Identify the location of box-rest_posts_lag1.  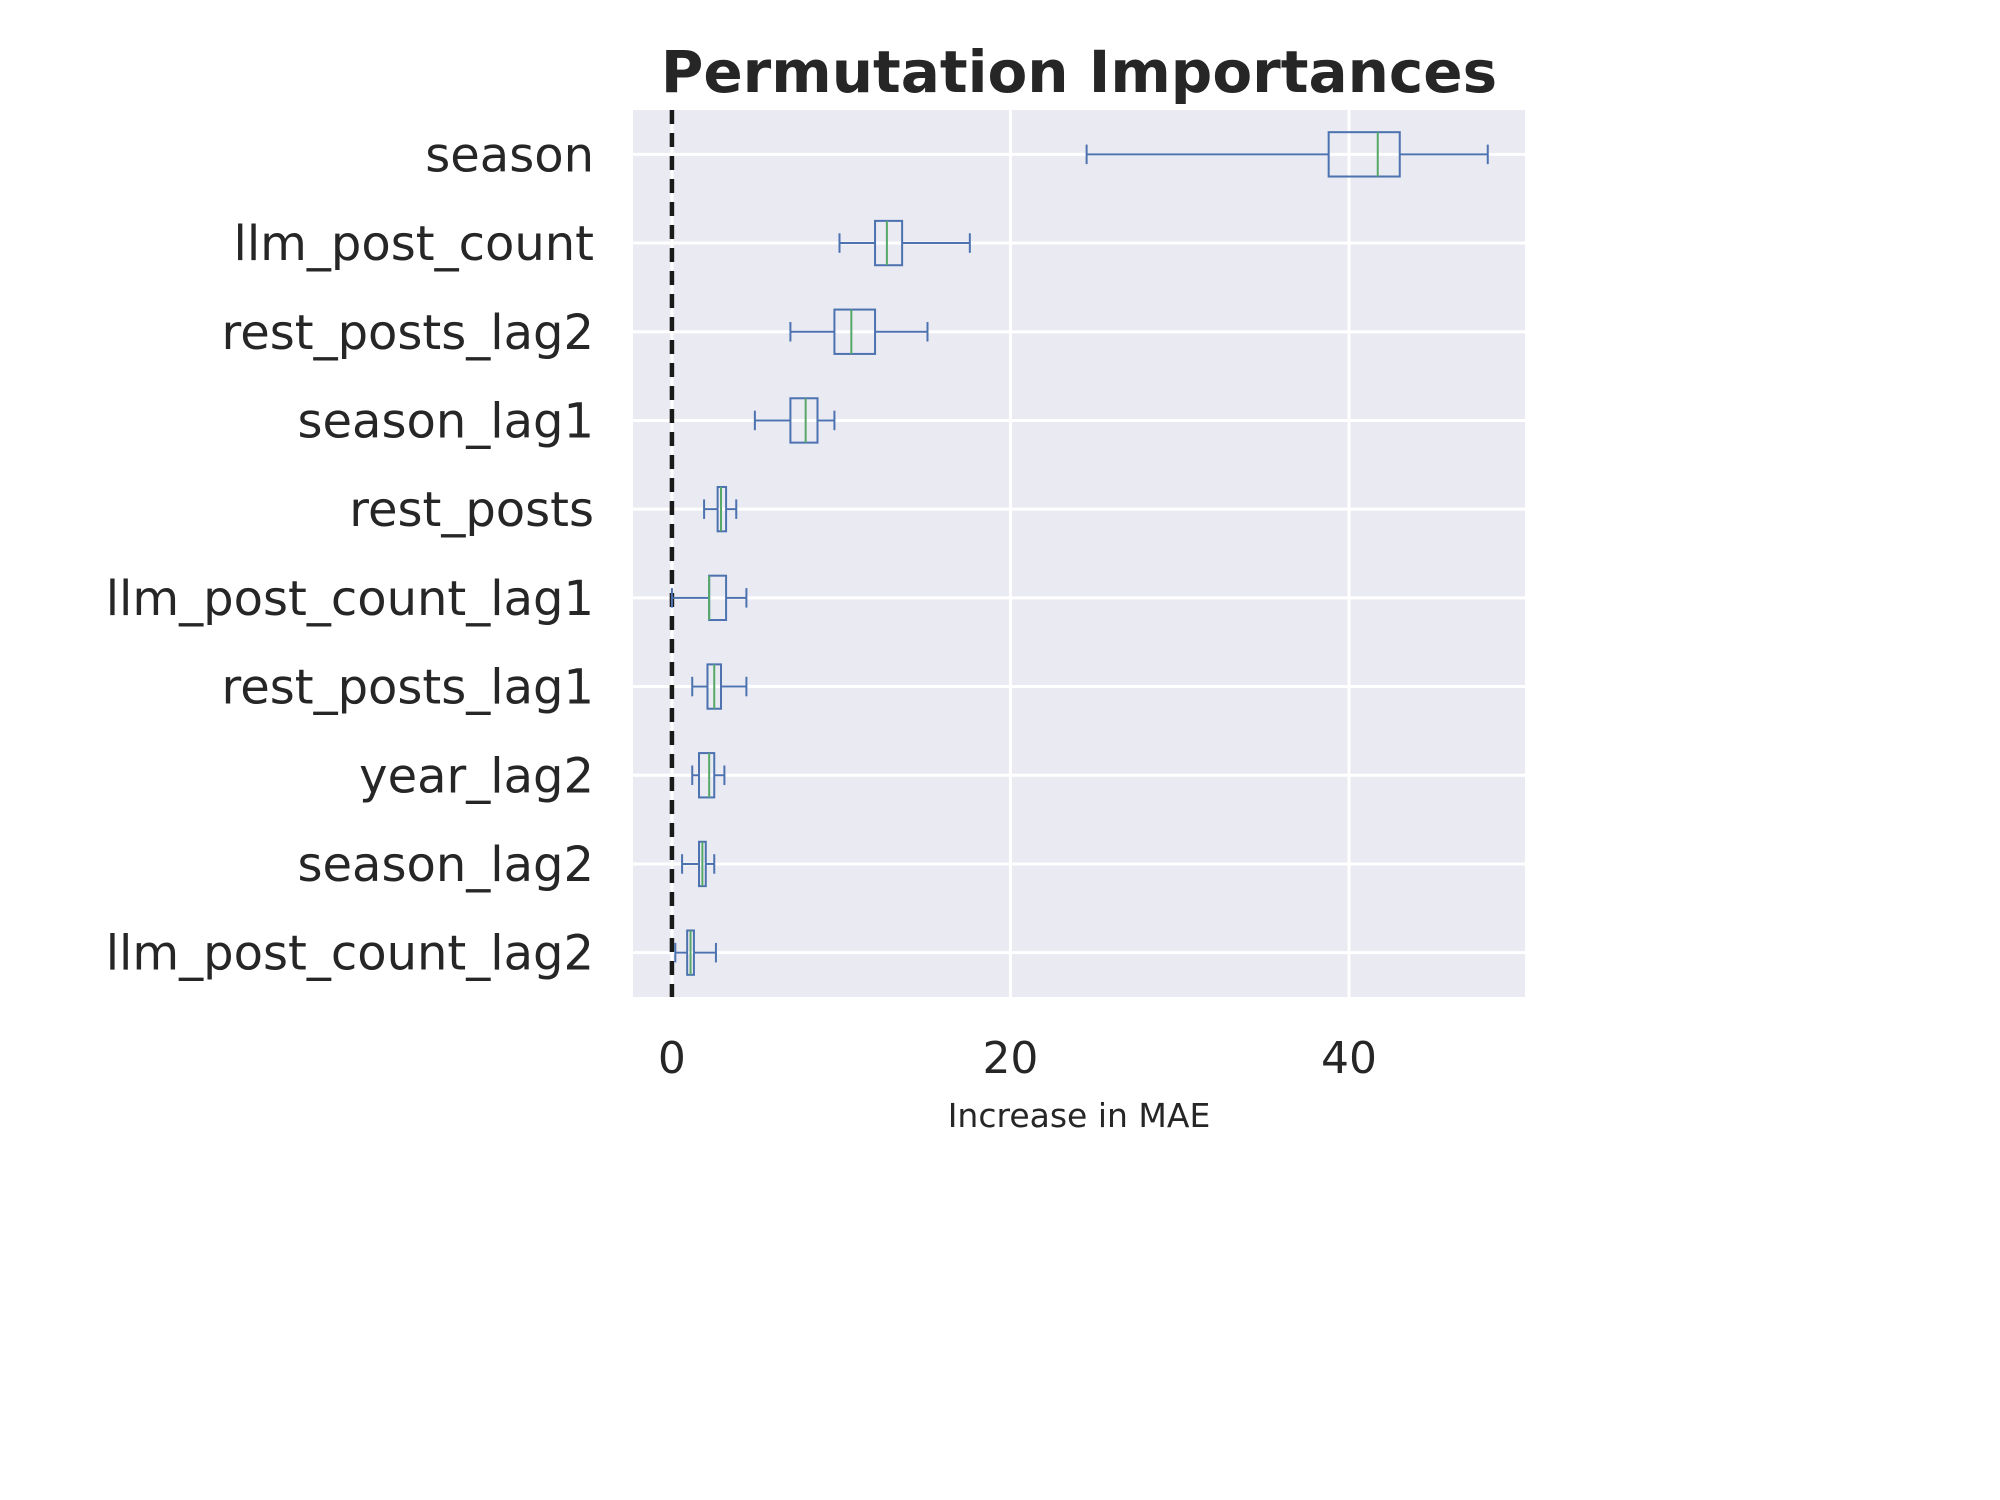
(719, 686).